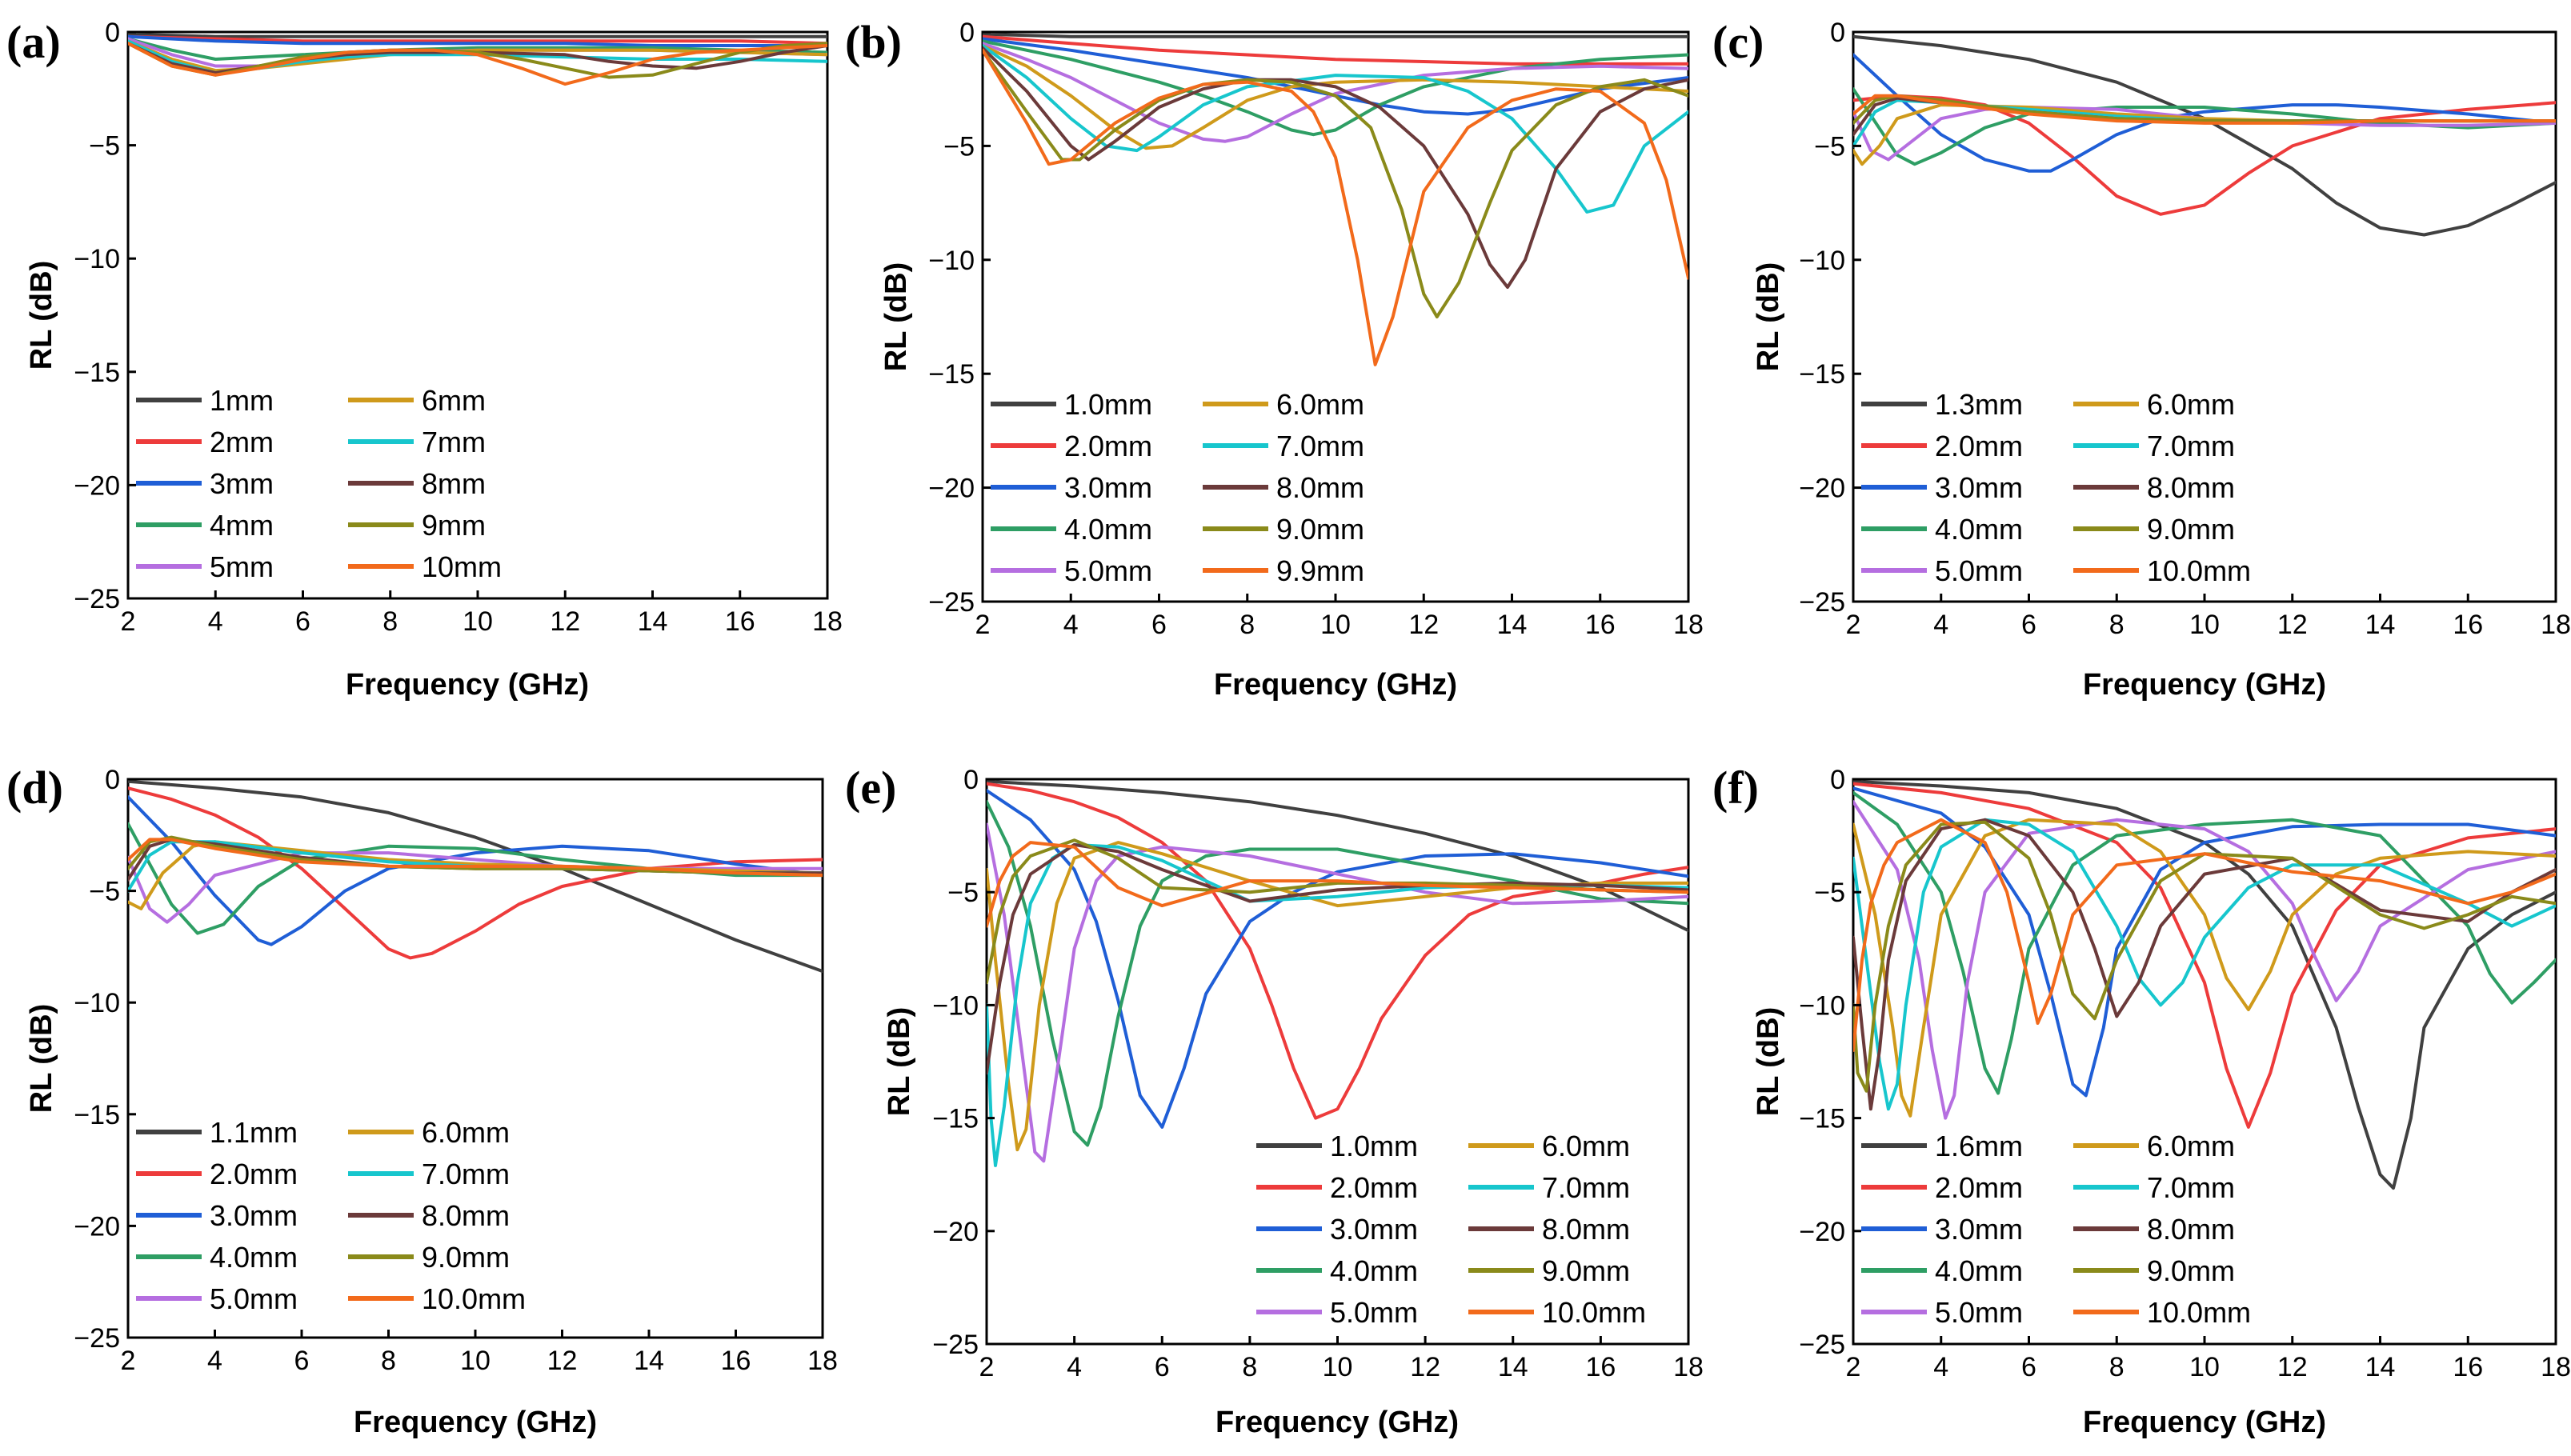 Image resolution: width=2571 pixels, height=1456 pixels. I want to click on legend-label: 2.0mm, so click(1374, 1187).